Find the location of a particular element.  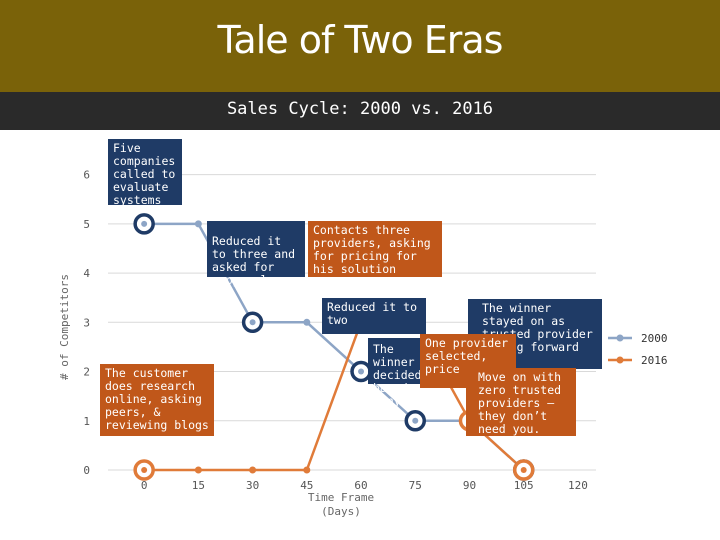

x-tick-label: 45 is located at coordinates (306, 485).